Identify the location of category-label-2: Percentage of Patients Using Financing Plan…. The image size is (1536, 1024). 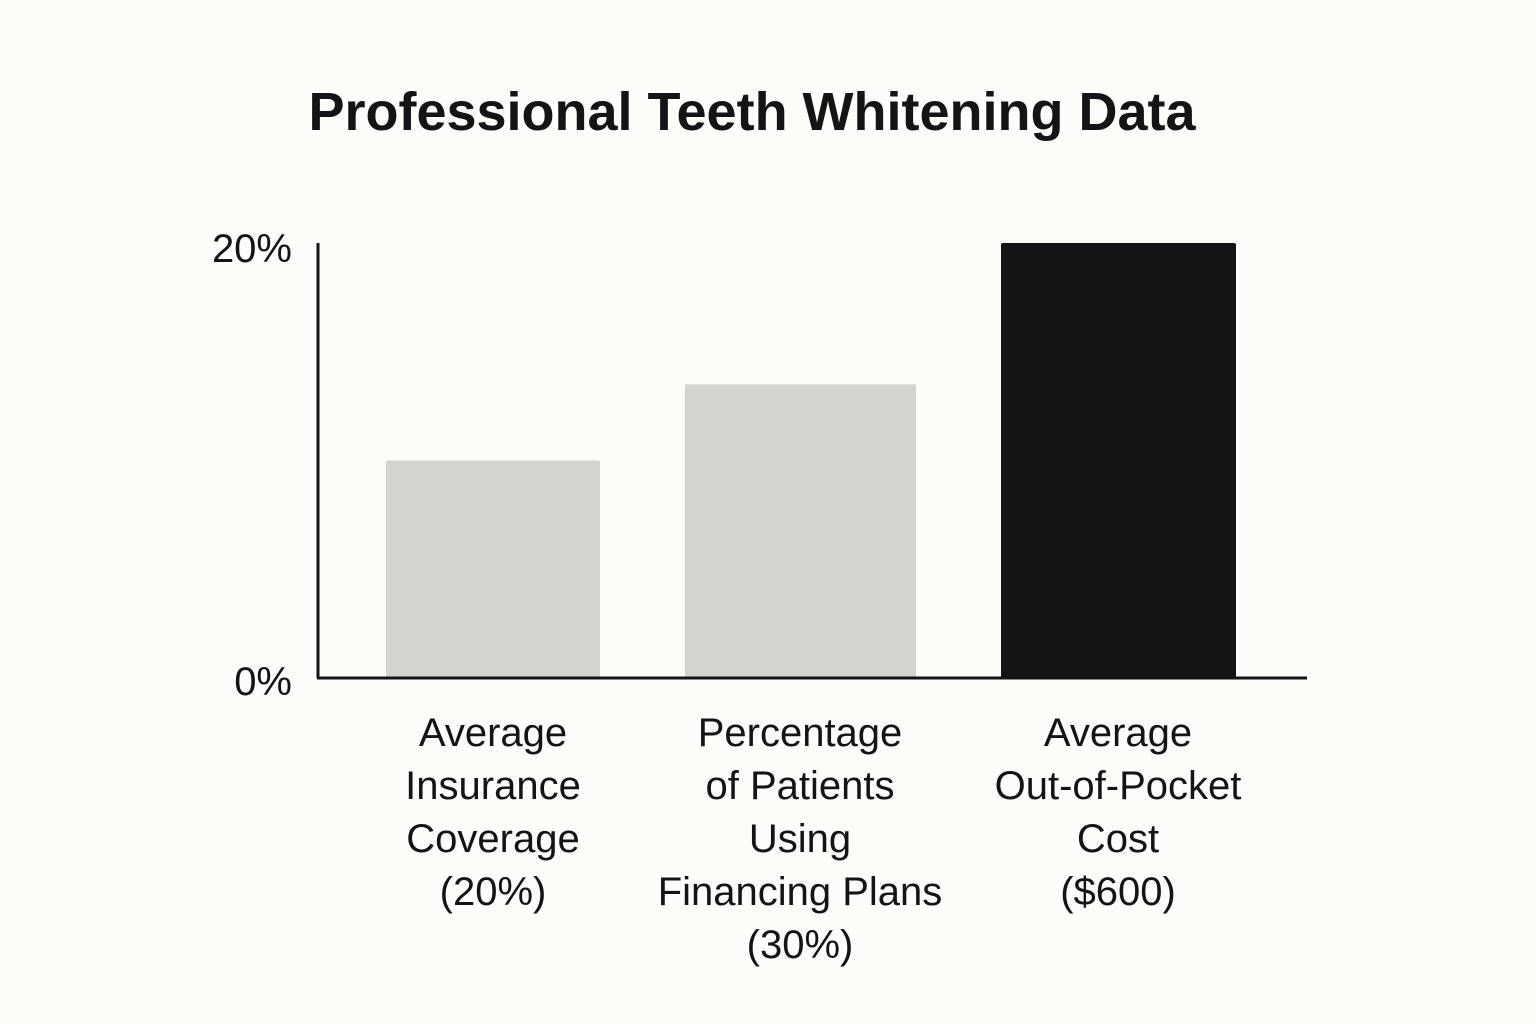
(800, 839).